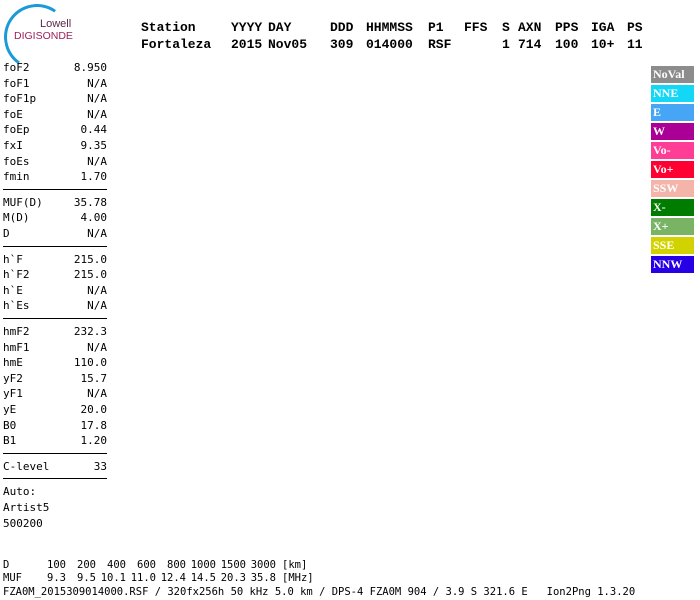 This screenshot has height=600, width=700. I want to click on header-column-value: 014000, so click(389, 44).